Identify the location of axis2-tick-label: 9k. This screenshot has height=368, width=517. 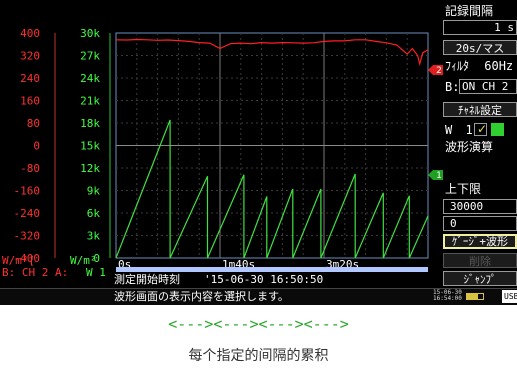
(94, 191).